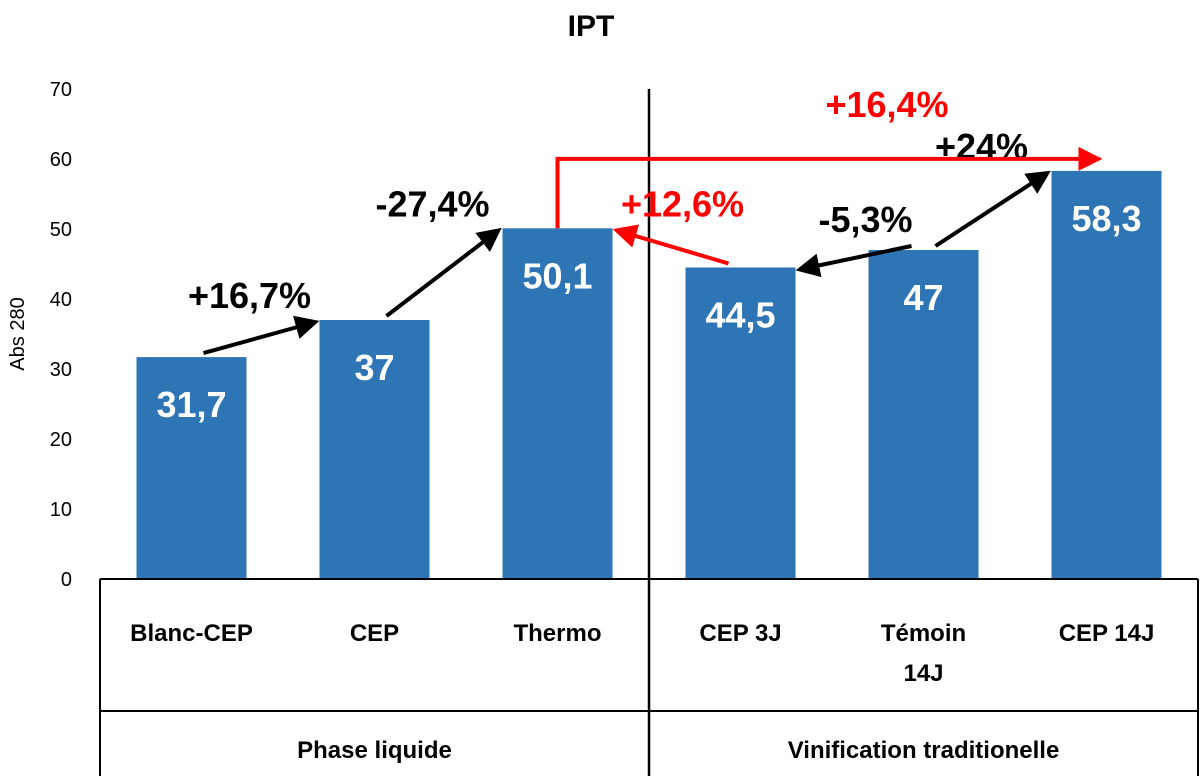 Image resolution: width=1200 pixels, height=776 pixels. Describe the element at coordinates (992, 209) in the screenshot. I see `annotation-temoin-14j-to-cep-14j-arrow` at that location.